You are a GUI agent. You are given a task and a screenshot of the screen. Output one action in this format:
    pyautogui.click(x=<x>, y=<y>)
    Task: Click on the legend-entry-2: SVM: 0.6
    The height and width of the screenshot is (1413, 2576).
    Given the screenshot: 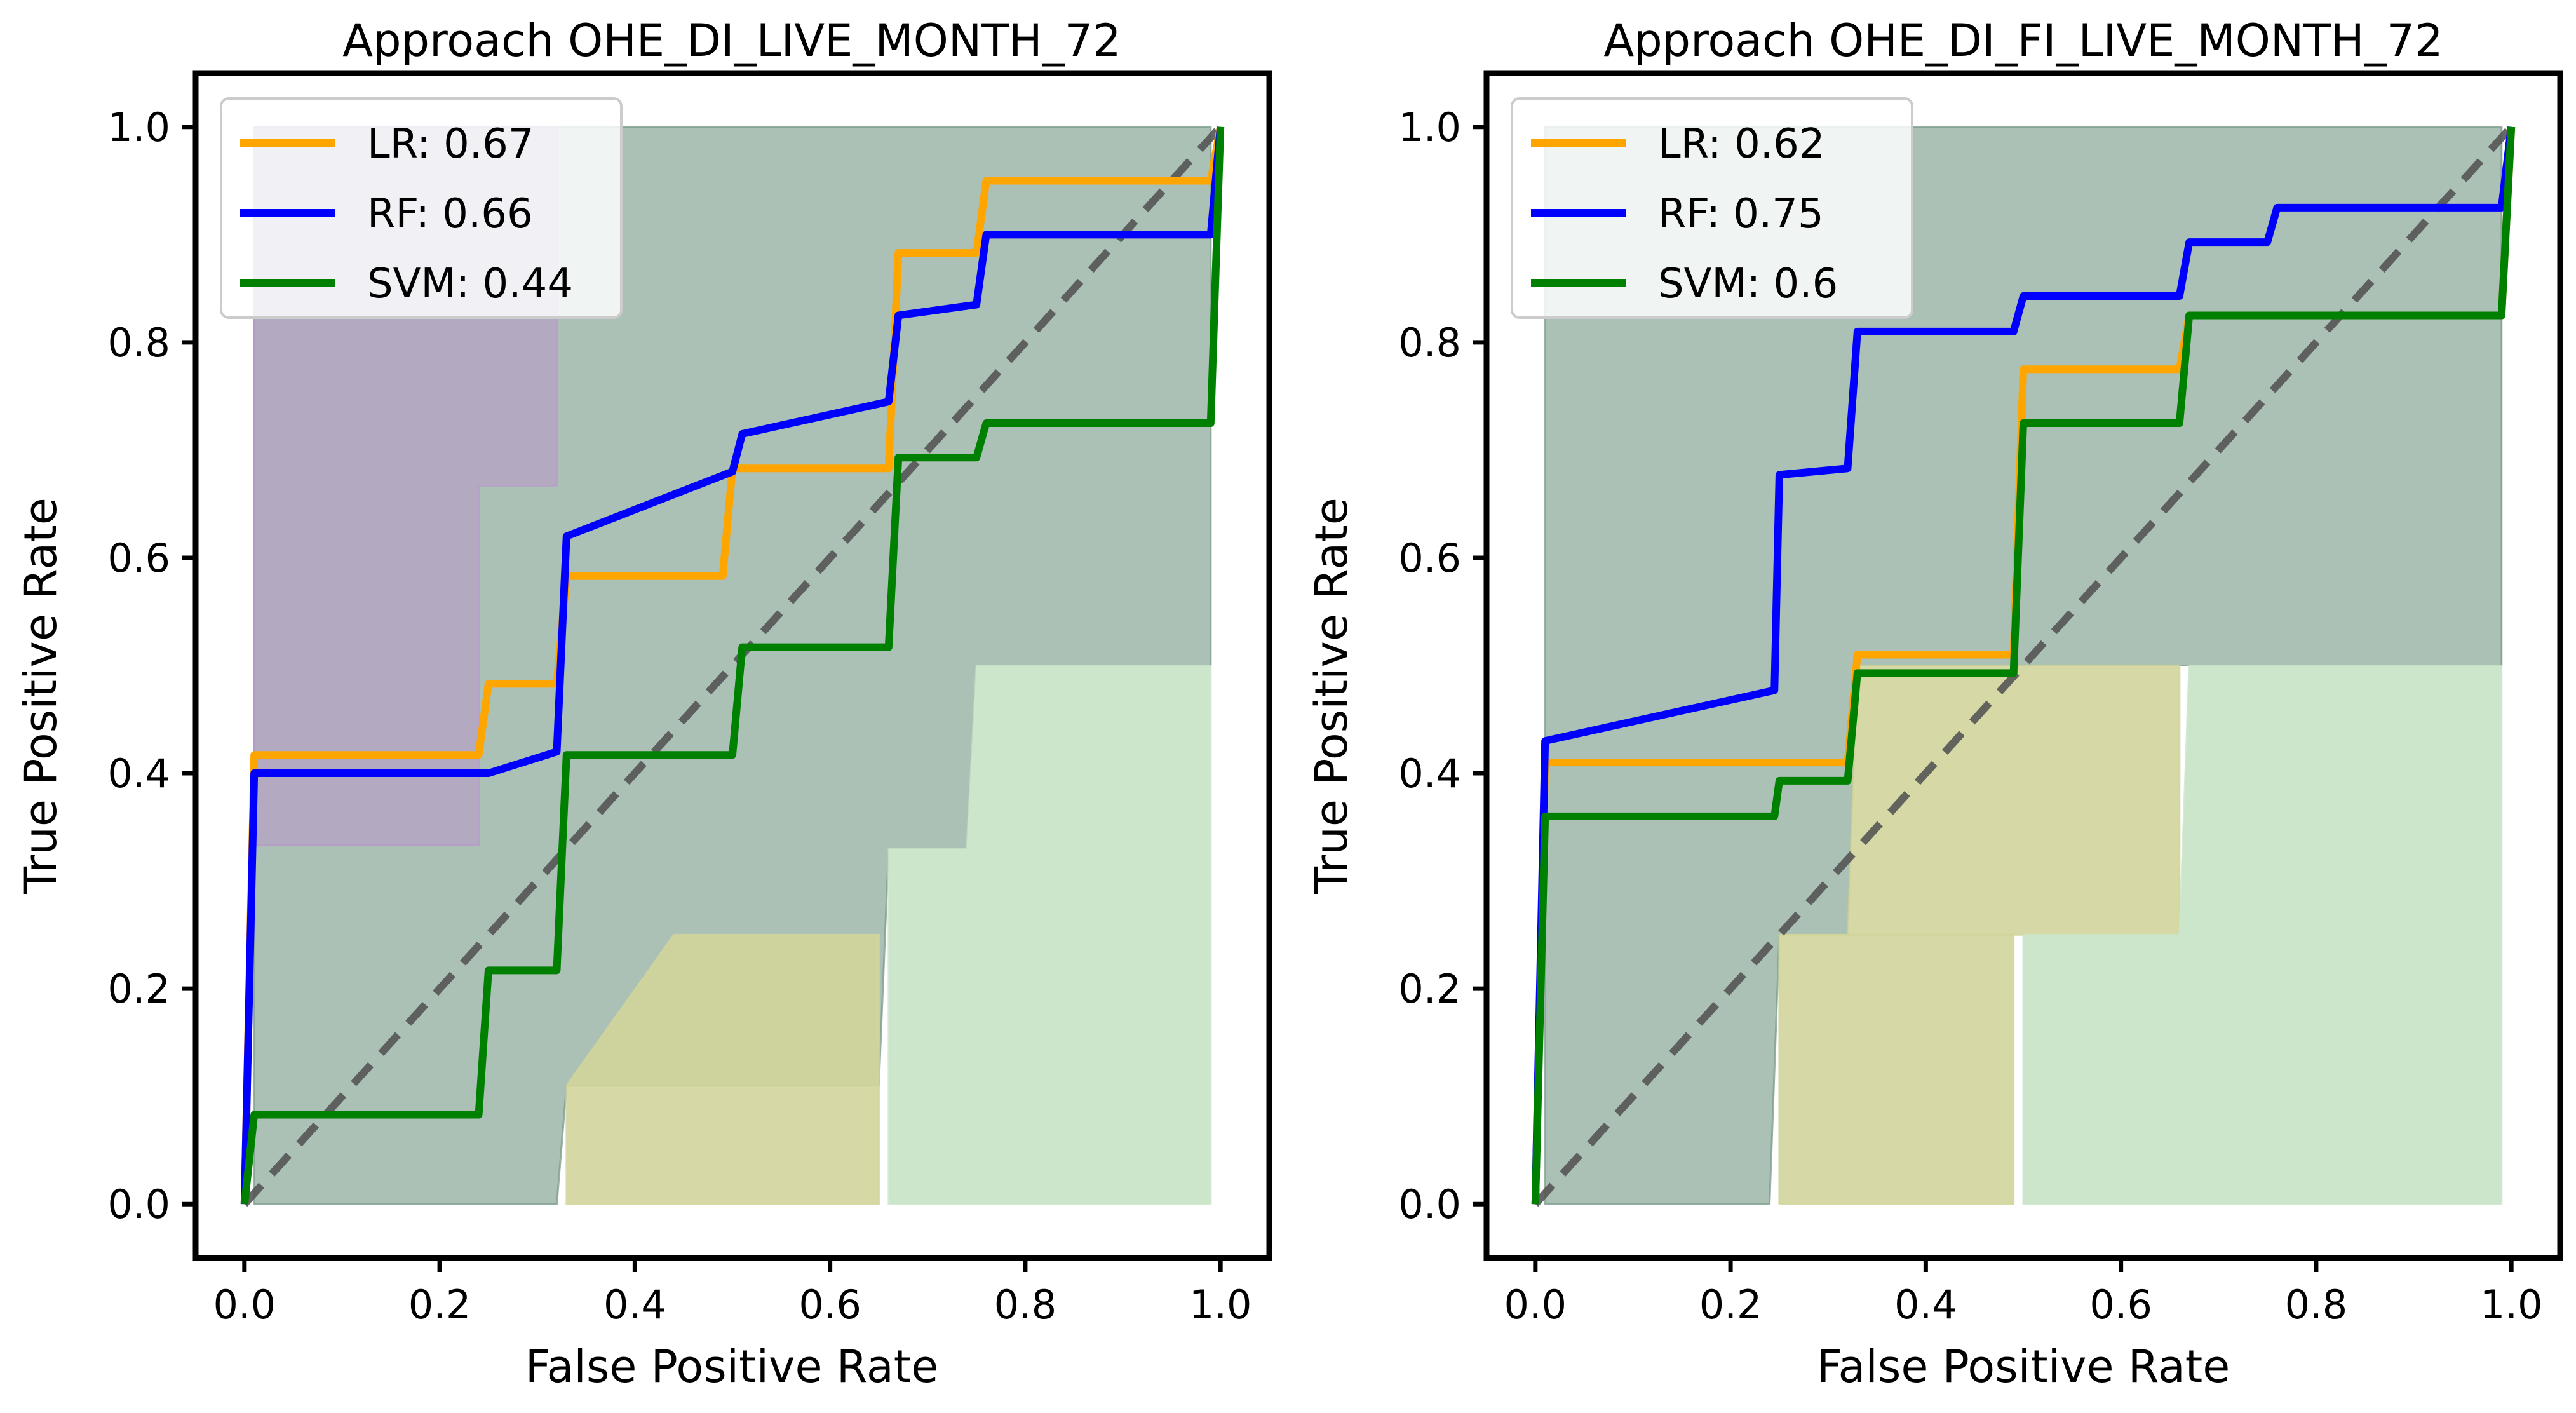 What is the action you would take?
    pyautogui.click(x=1748, y=284)
    